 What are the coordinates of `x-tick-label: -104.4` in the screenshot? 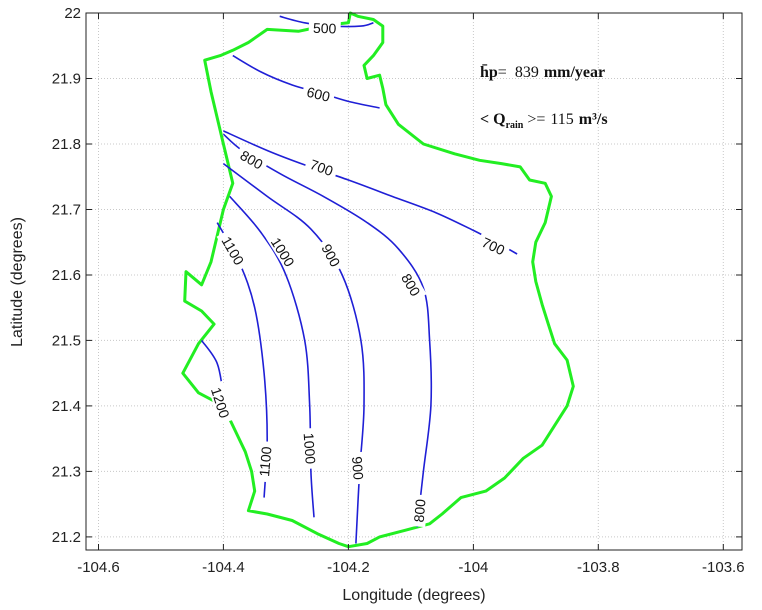 It's located at (223, 567).